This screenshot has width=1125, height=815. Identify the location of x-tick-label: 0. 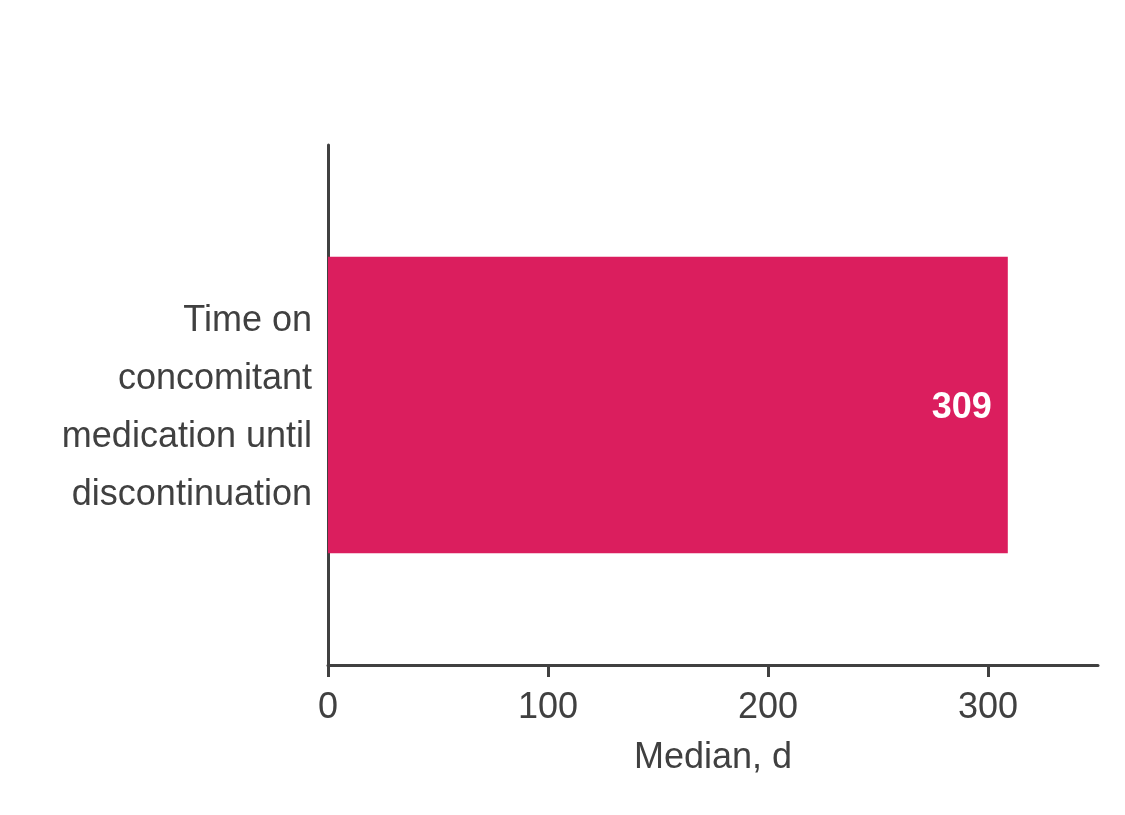
(328, 705).